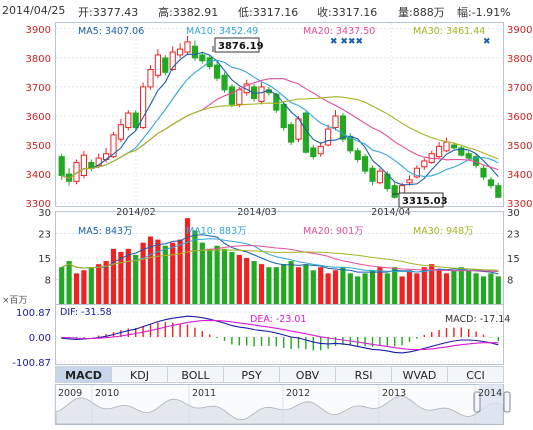 The height and width of the screenshot is (430, 533). I want to click on quote-change: 幅:-1.91%, so click(484, 12).